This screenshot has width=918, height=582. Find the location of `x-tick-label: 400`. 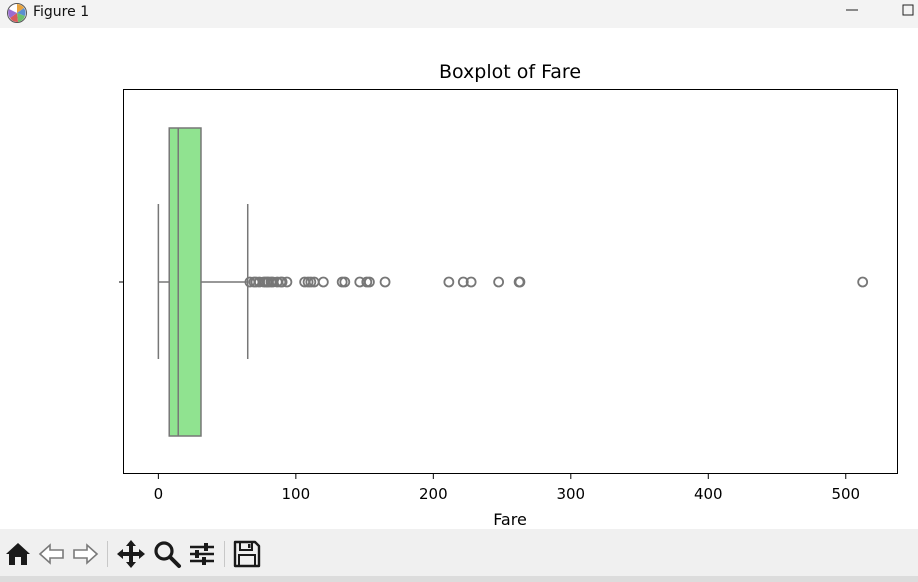

x-tick-label: 400 is located at coordinates (708, 494).